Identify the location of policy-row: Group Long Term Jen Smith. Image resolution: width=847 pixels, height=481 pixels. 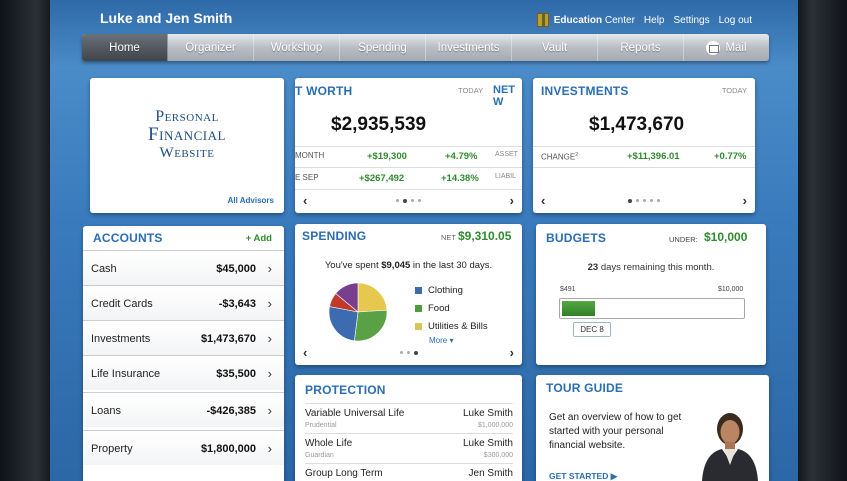
(409, 472).